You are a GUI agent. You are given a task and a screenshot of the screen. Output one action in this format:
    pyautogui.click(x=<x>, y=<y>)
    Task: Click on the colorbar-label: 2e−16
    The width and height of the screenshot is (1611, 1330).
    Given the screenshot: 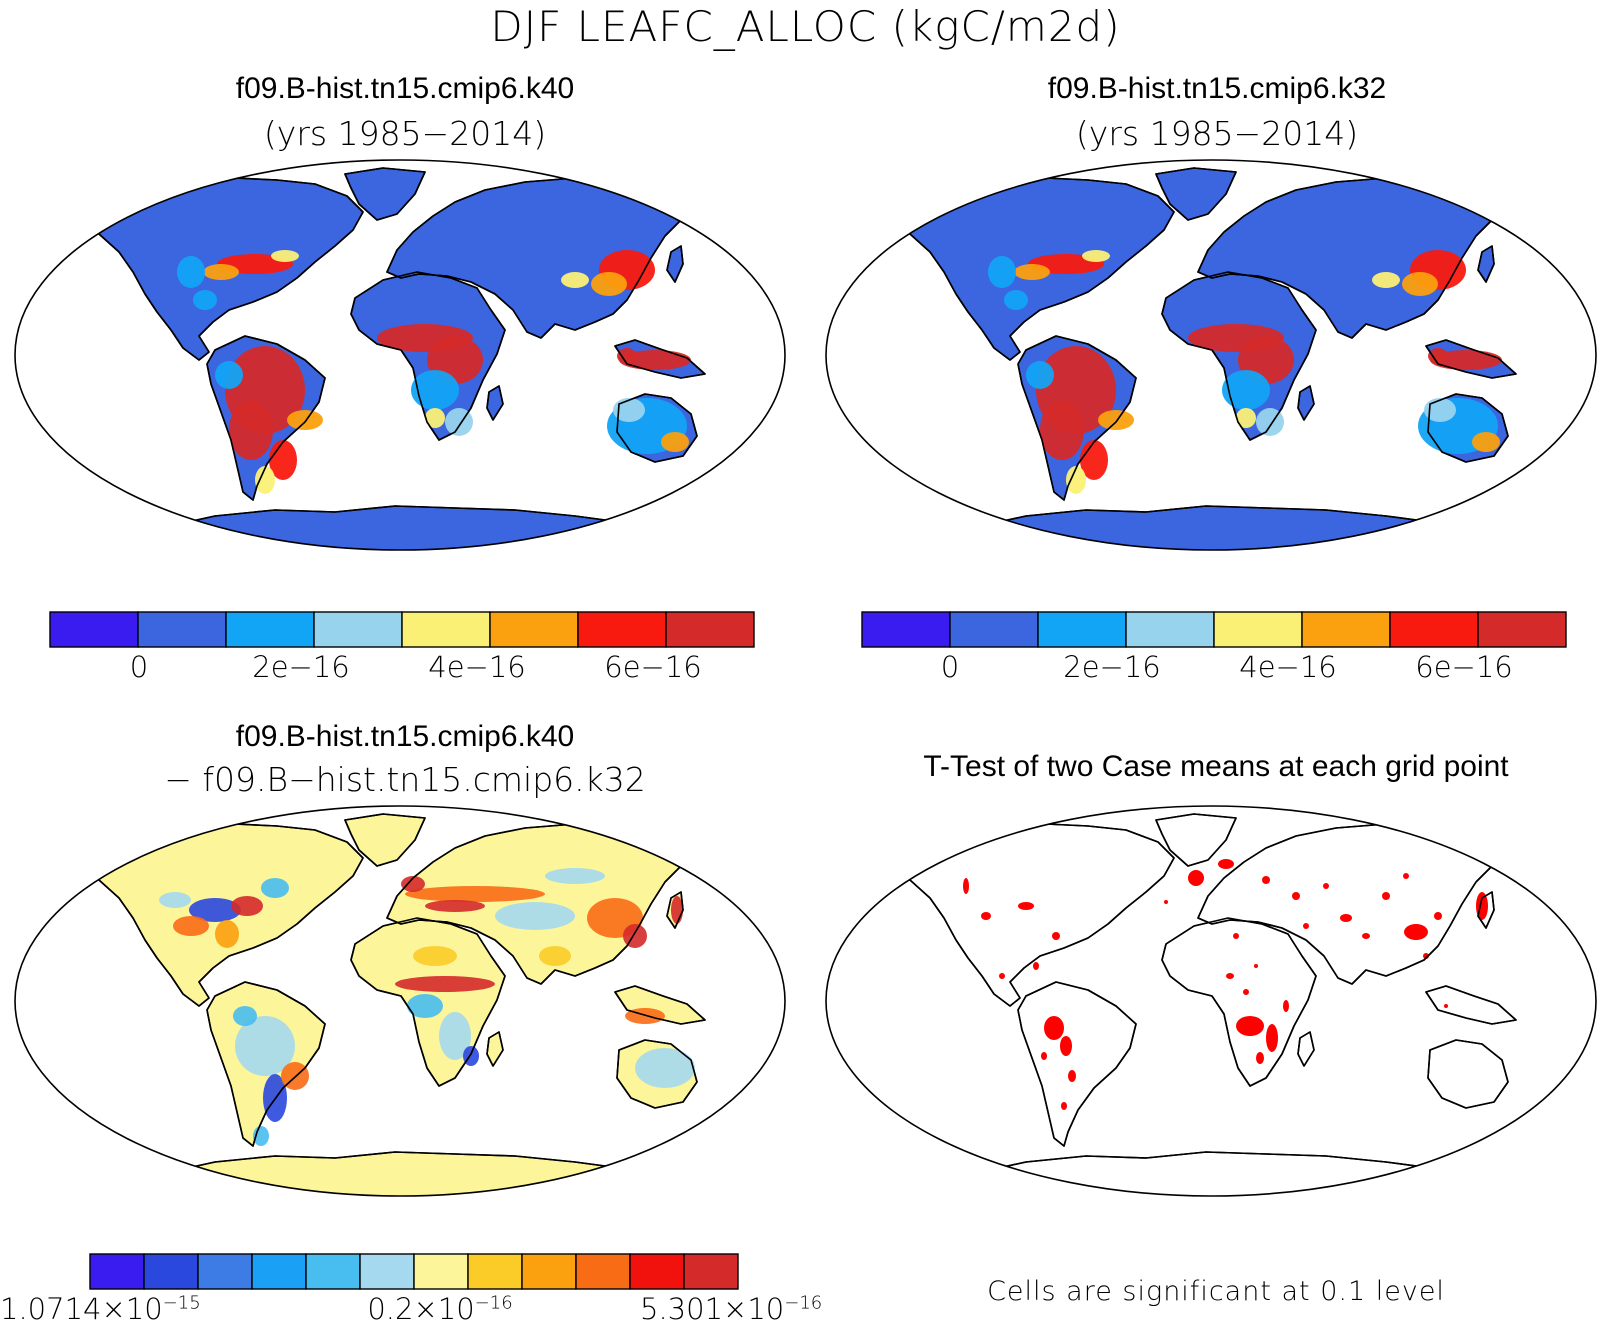 What is the action you would take?
    pyautogui.click(x=301, y=667)
    